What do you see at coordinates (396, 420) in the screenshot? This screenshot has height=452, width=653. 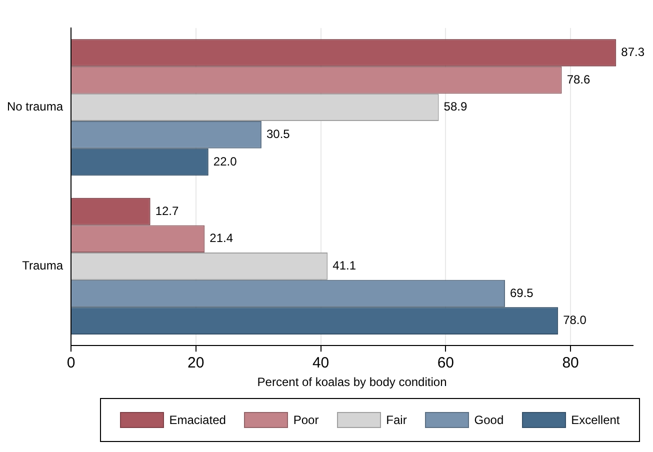 I see `legend-label: Fair` at bounding box center [396, 420].